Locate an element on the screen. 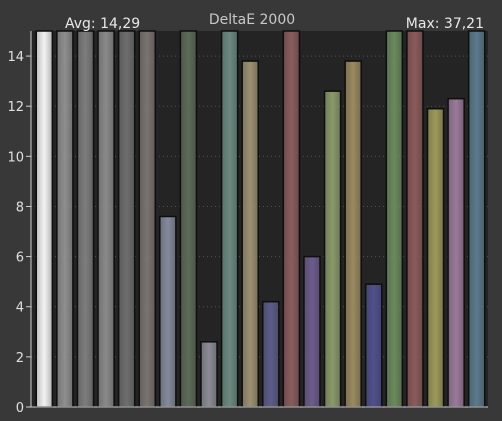  y-tick-label: 6 is located at coordinates (20, 258).